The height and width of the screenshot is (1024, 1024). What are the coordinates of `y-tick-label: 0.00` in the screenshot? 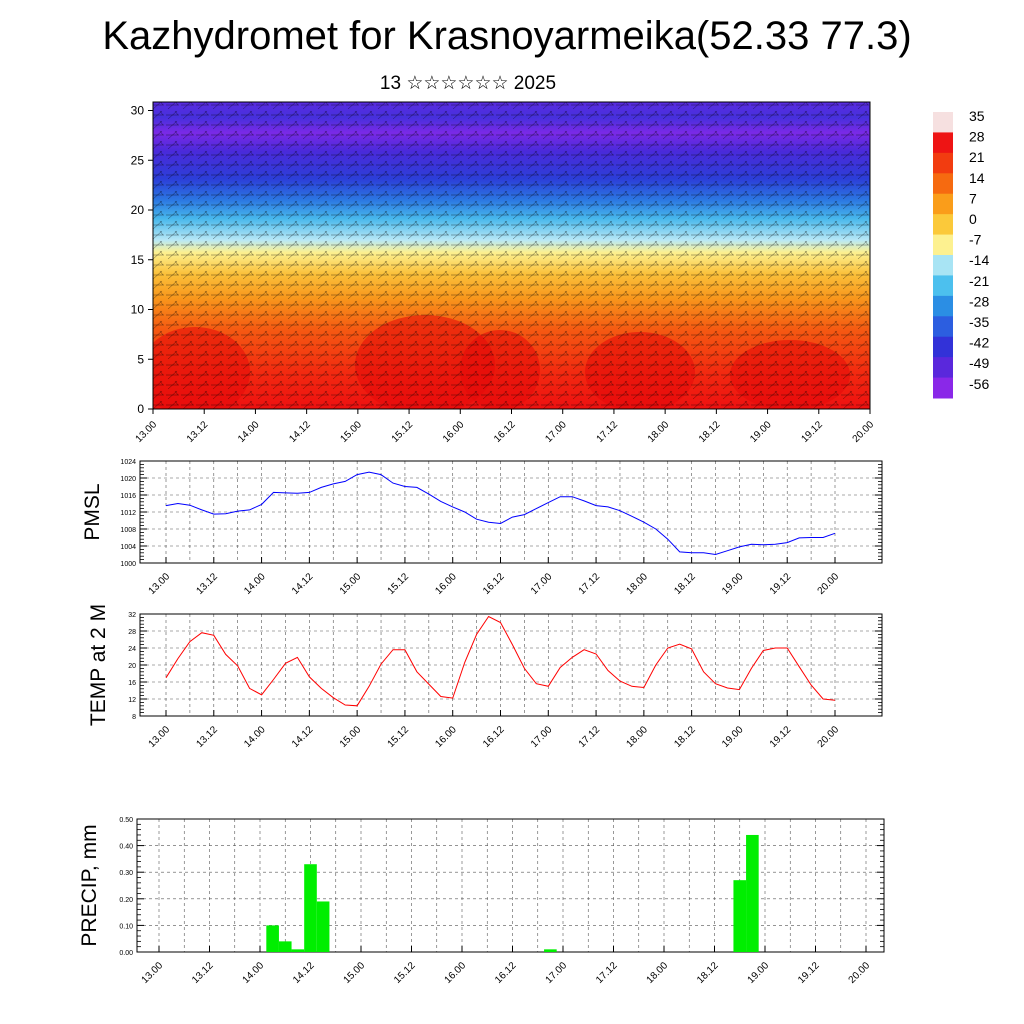 It's located at (126, 953).